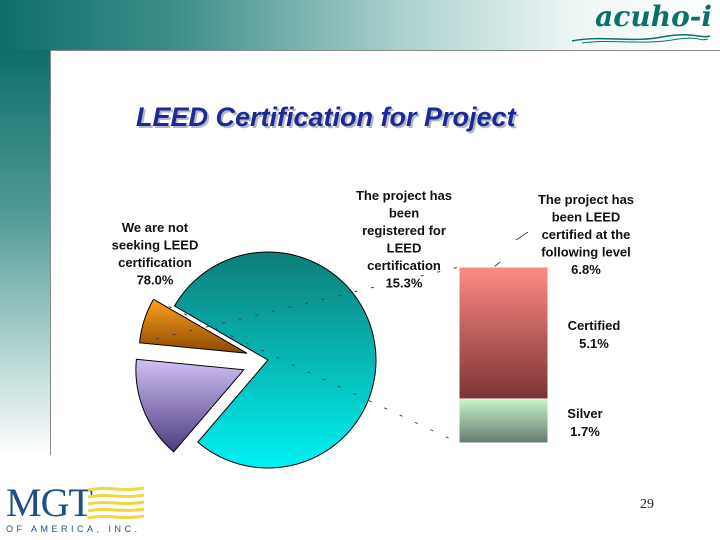  I want to click on breakdown-label-0-line: Certified, so click(594, 325).